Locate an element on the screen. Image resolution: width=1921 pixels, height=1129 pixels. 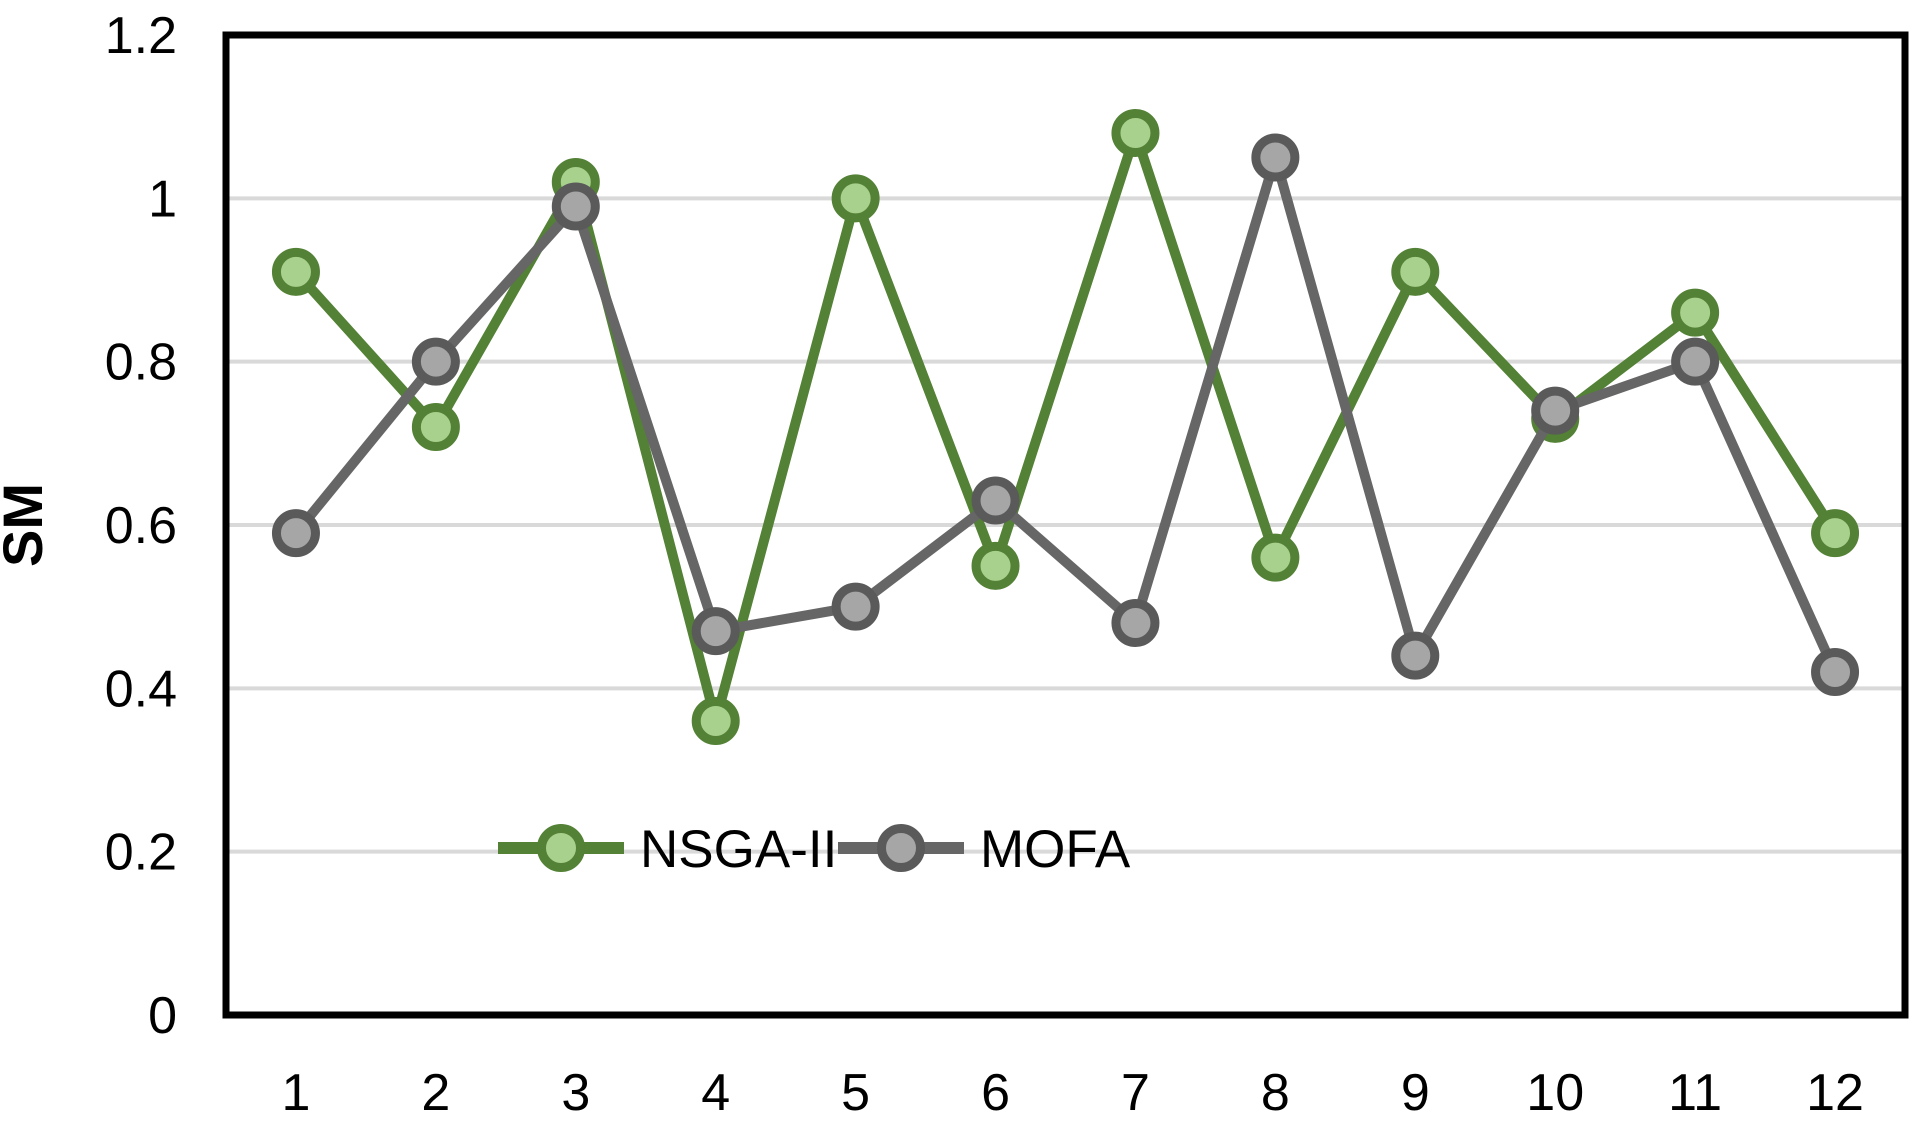
y-tick-label-0.2: 0.2 is located at coordinates (141, 853).